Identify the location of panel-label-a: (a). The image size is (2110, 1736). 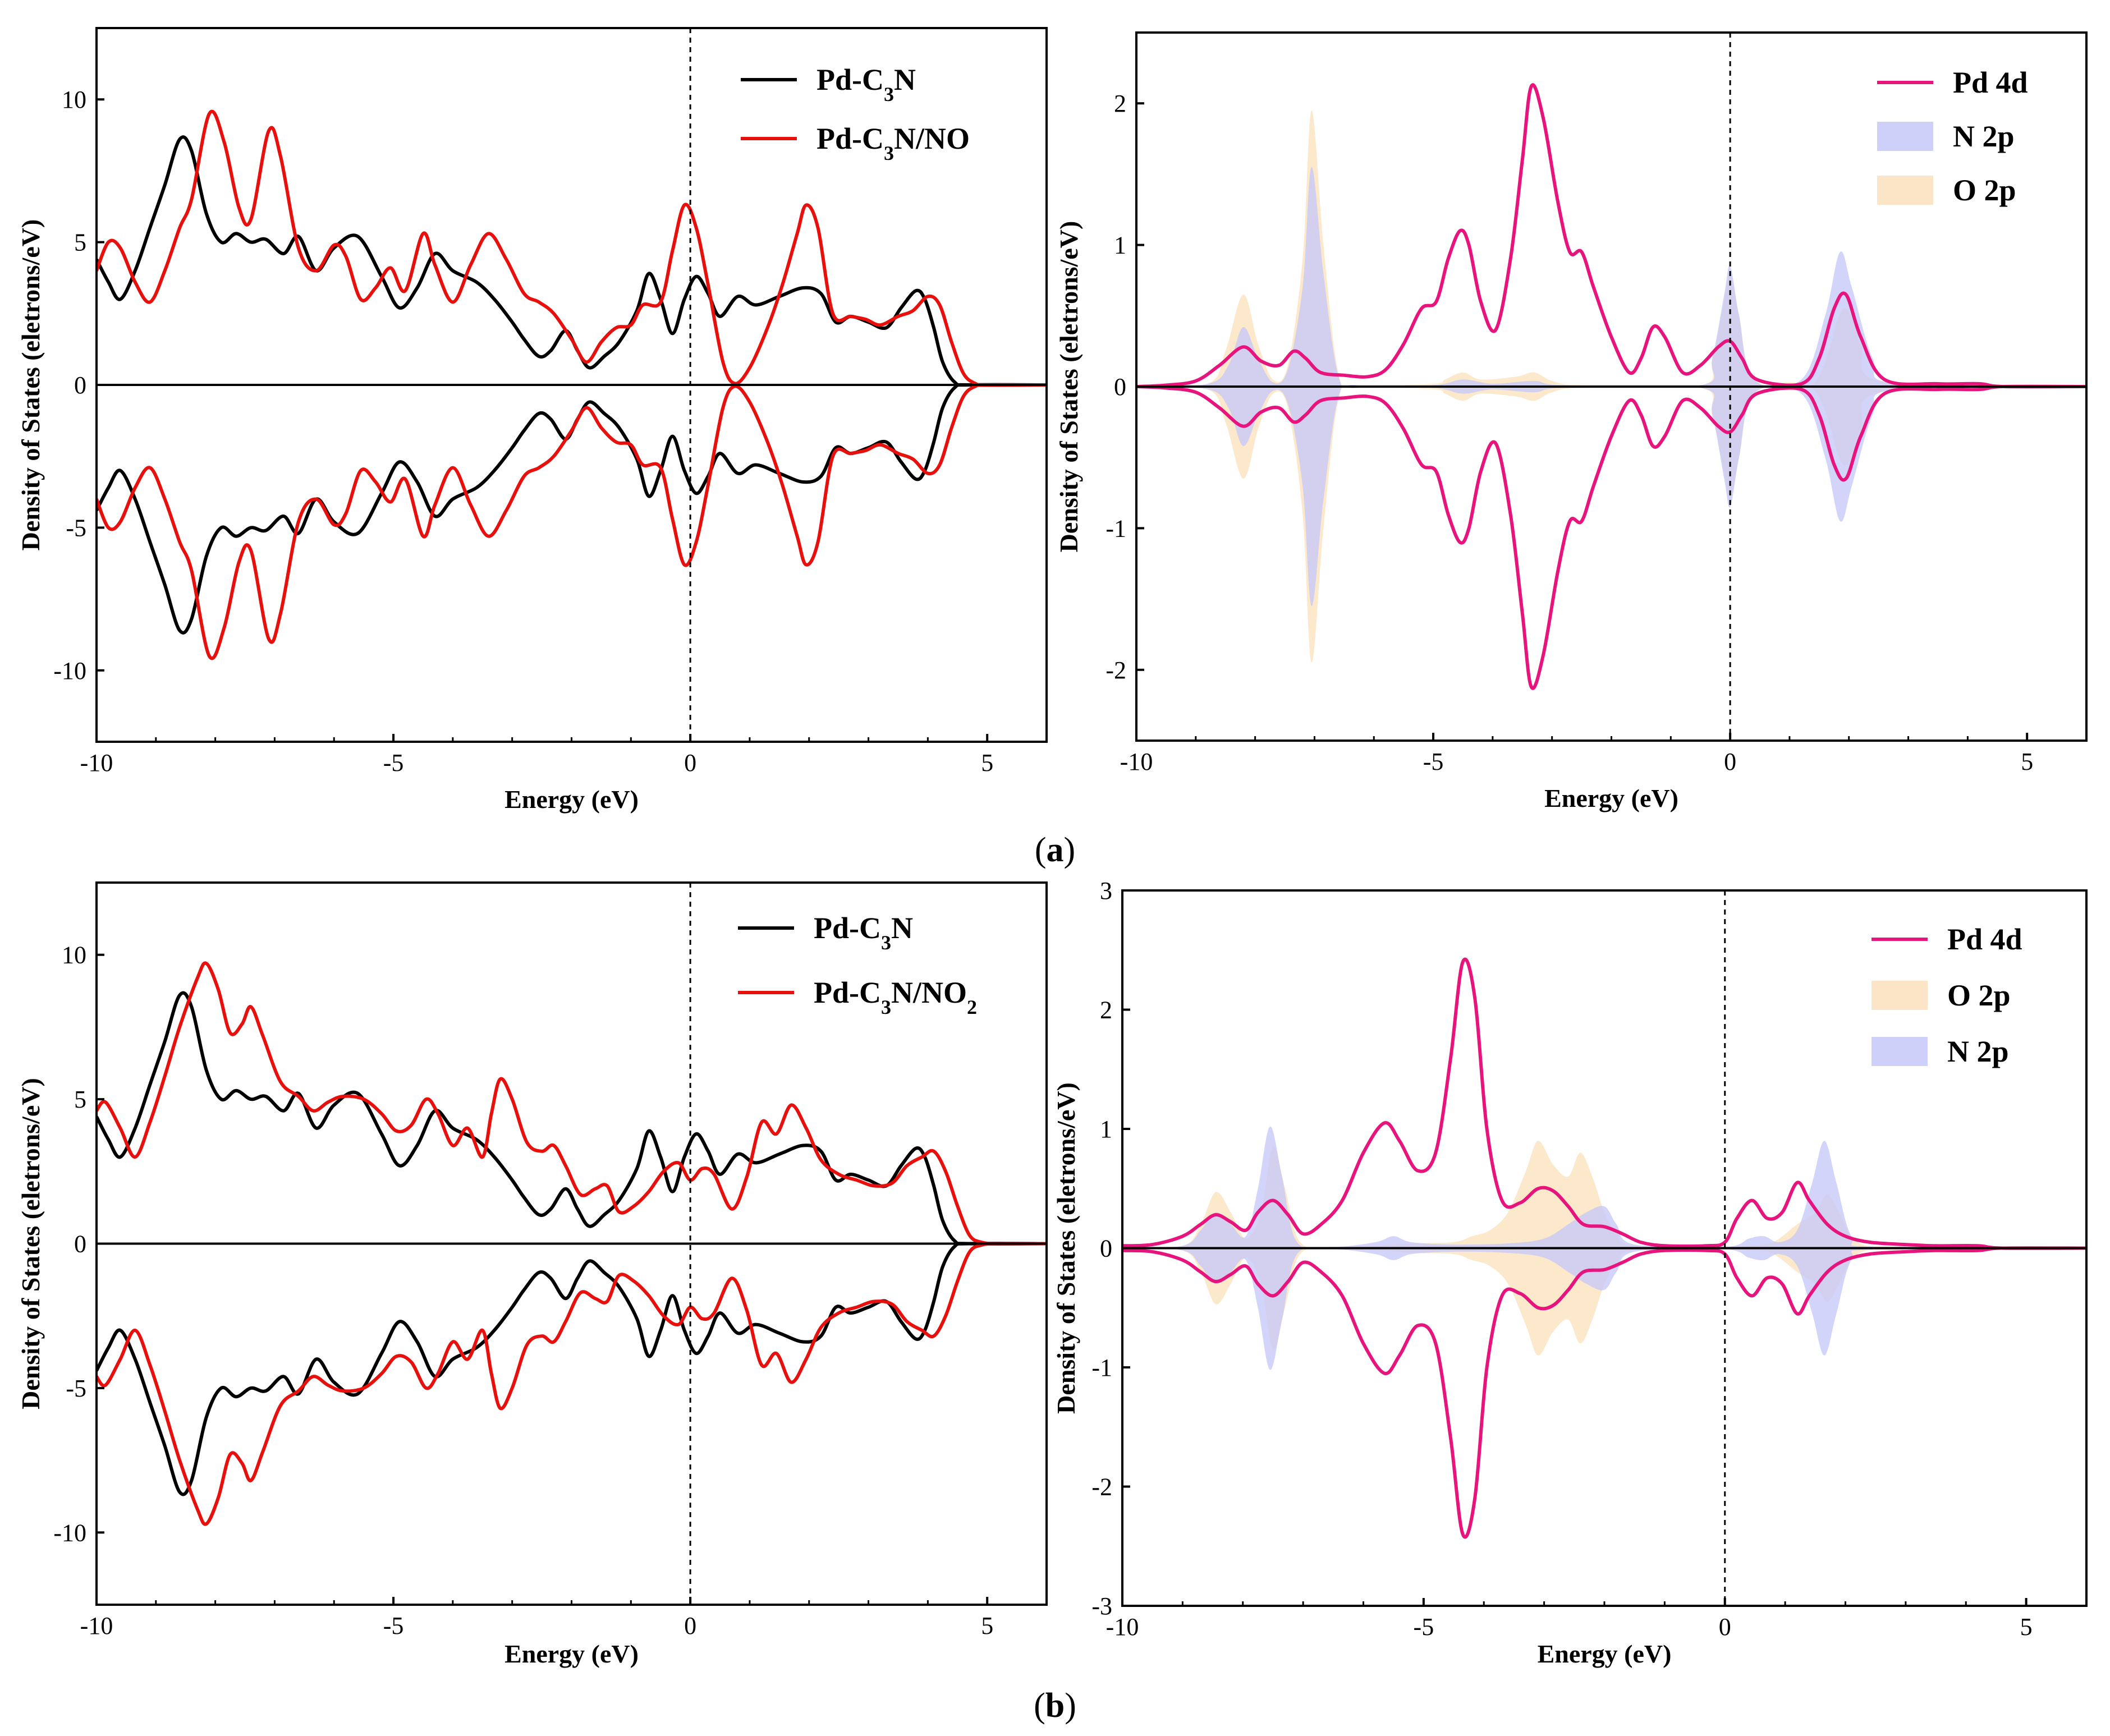
(1055, 850).